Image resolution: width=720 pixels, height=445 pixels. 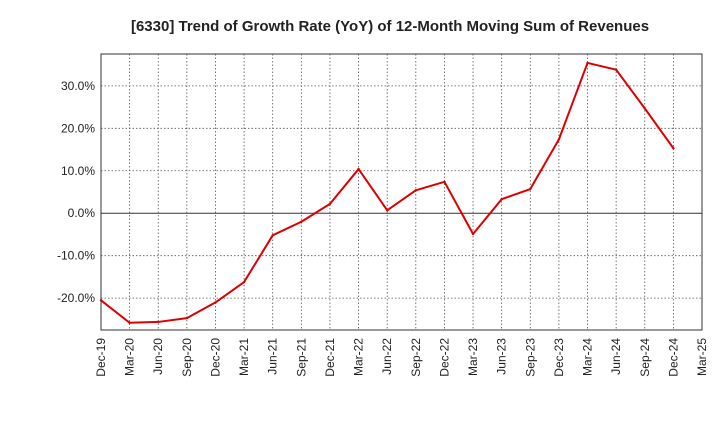 I want to click on x-tick-label: Jun-22, so click(x=387, y=356).